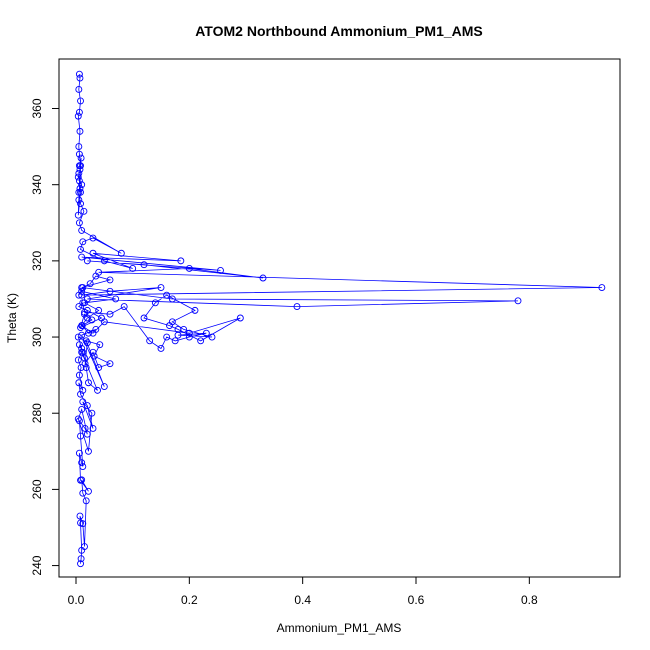 Image resolution: width=650 pixels, height=650 pixels. What do you see at coordinates (37, 184) in the screenshot?
I see `y-tick-label: 340` at bounding box center [37, 184].